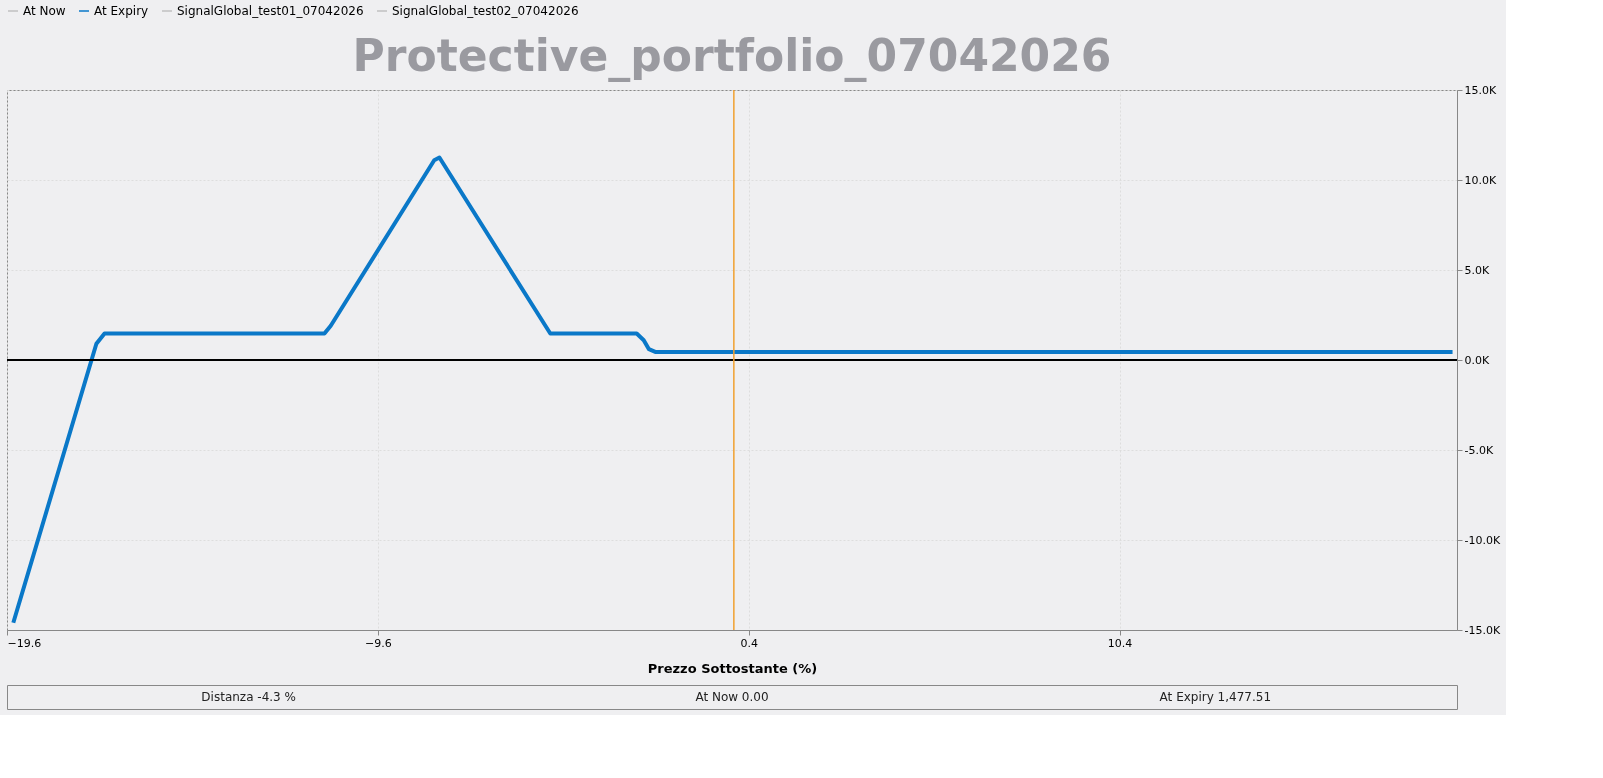 The image size is (1603, 778). I want to click on legend-label: At Now, so click(44, 11).